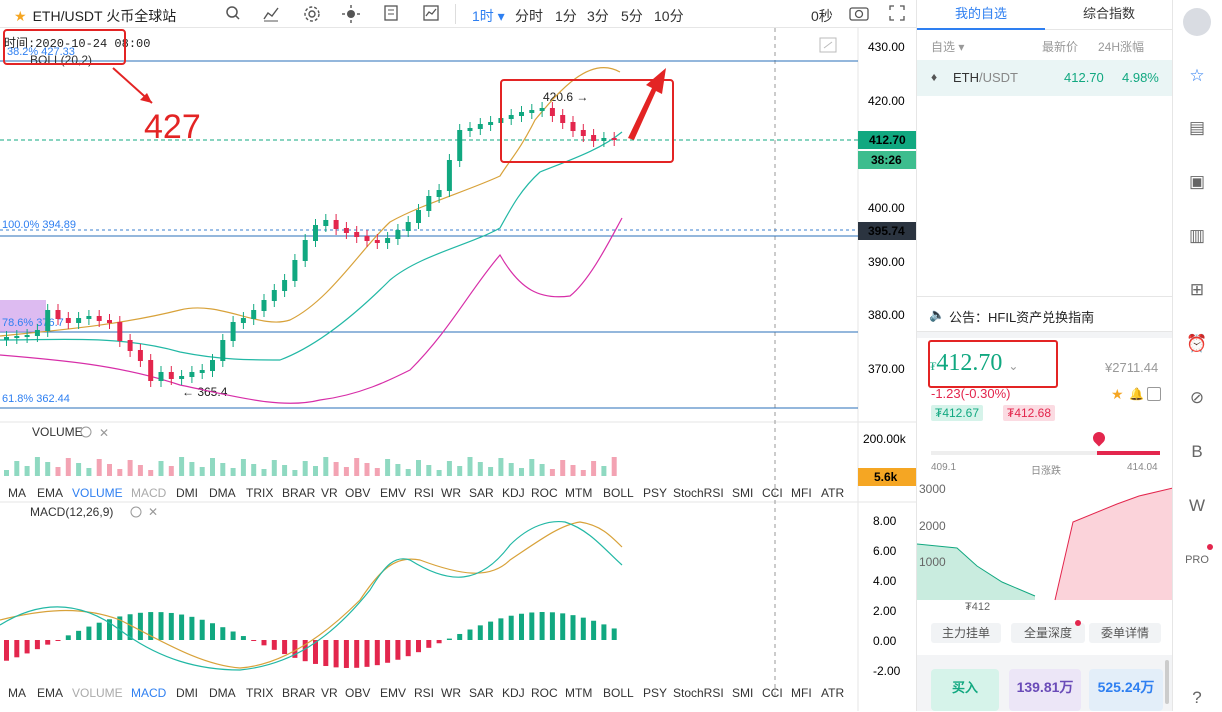  I want to click on orders-icon: ▣, so click(1197, 181).